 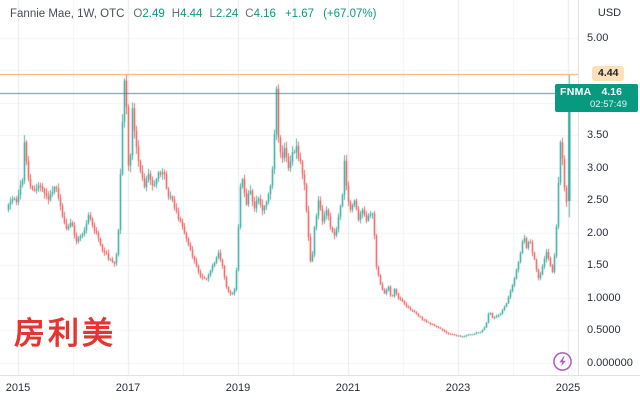 What do you see at coordinates (604, 330) in the screenshot?
I see `price-tick-label: 0.5000` at bounding box center [604, 330].